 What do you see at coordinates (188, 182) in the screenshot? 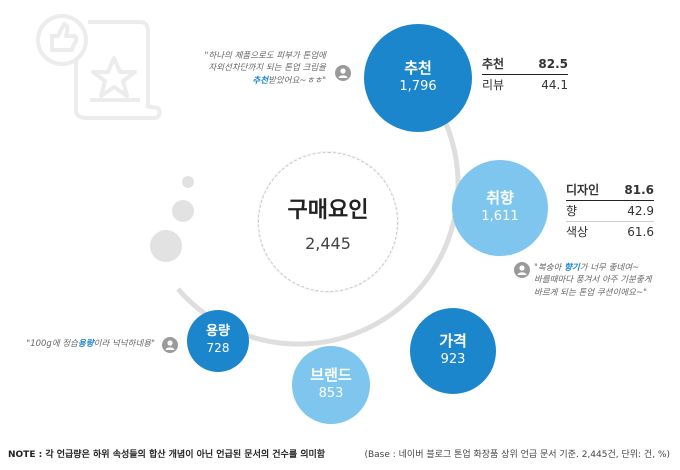
I see `decor-dot-small` at bounding box center [188, 182].